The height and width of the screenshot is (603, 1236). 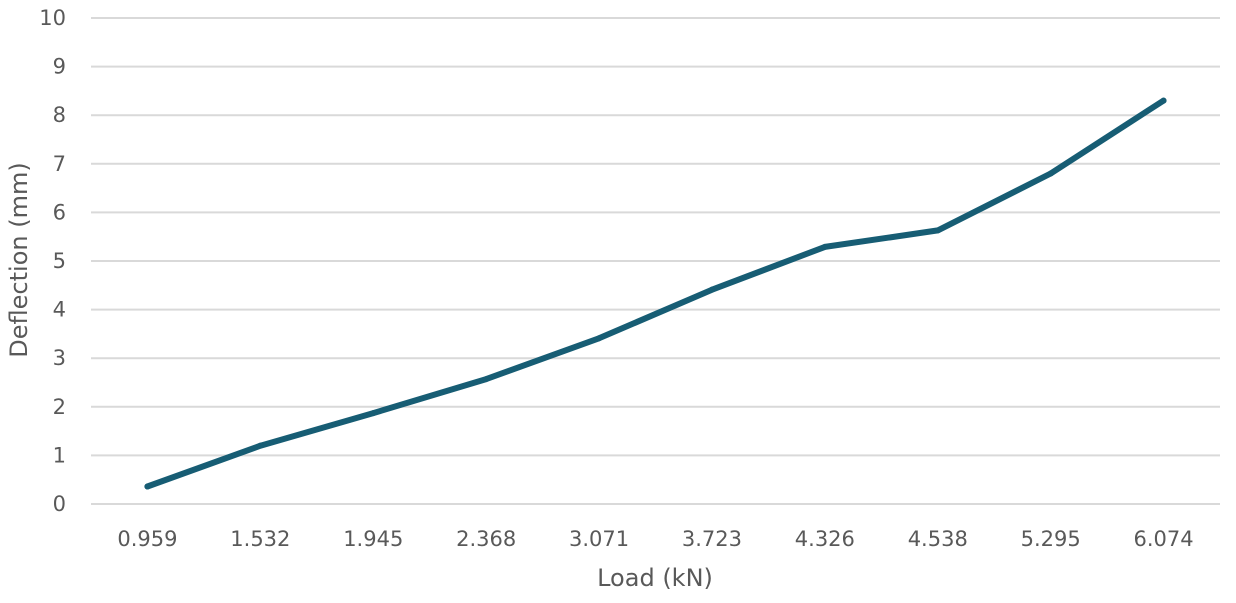 What do you see at coordinates (19, 259) in the screenshot?
I see `y-axis-title: Deflection (mm)` at bounding box center [19, 259].